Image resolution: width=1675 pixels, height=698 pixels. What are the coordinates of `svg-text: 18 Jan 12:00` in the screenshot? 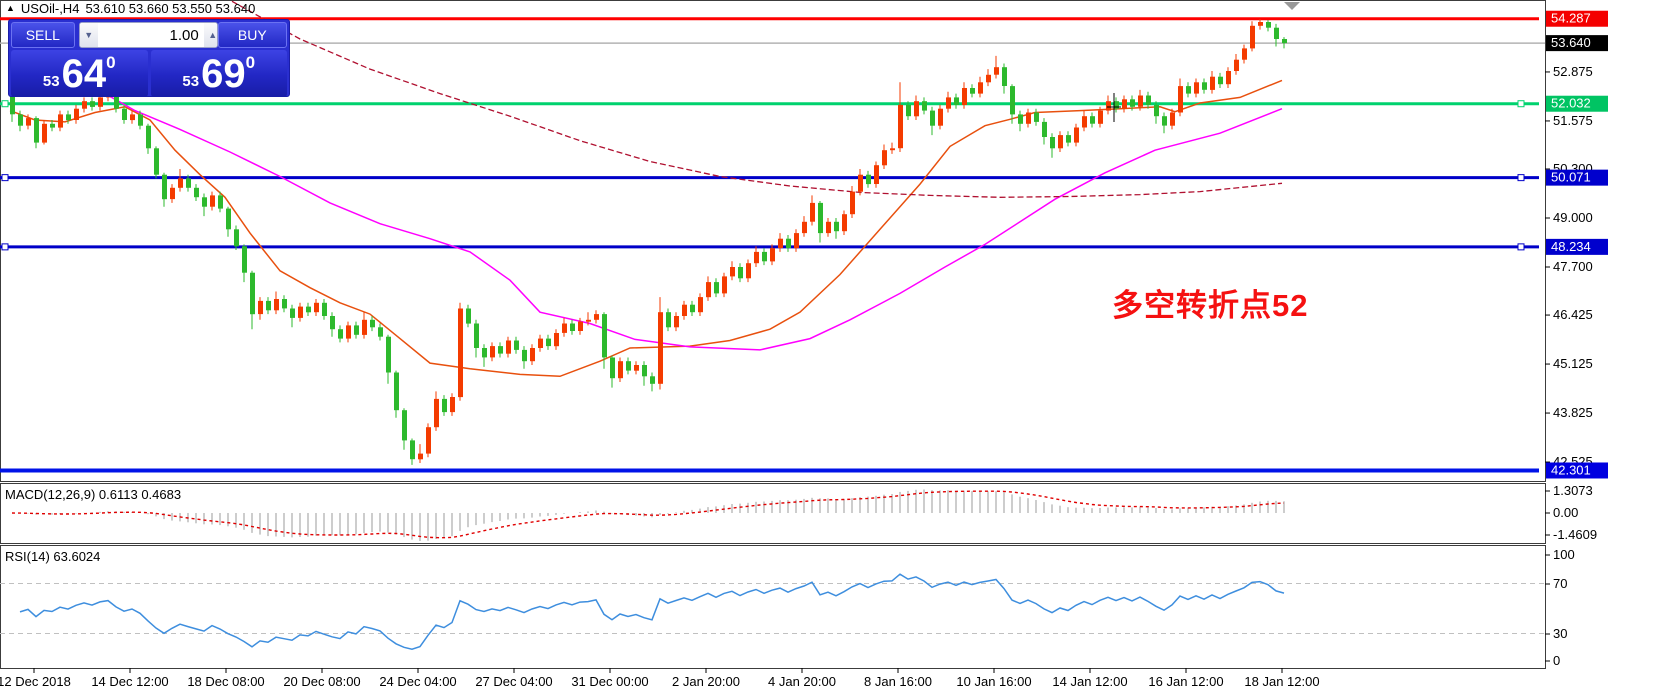 It's located at (1281, 681).